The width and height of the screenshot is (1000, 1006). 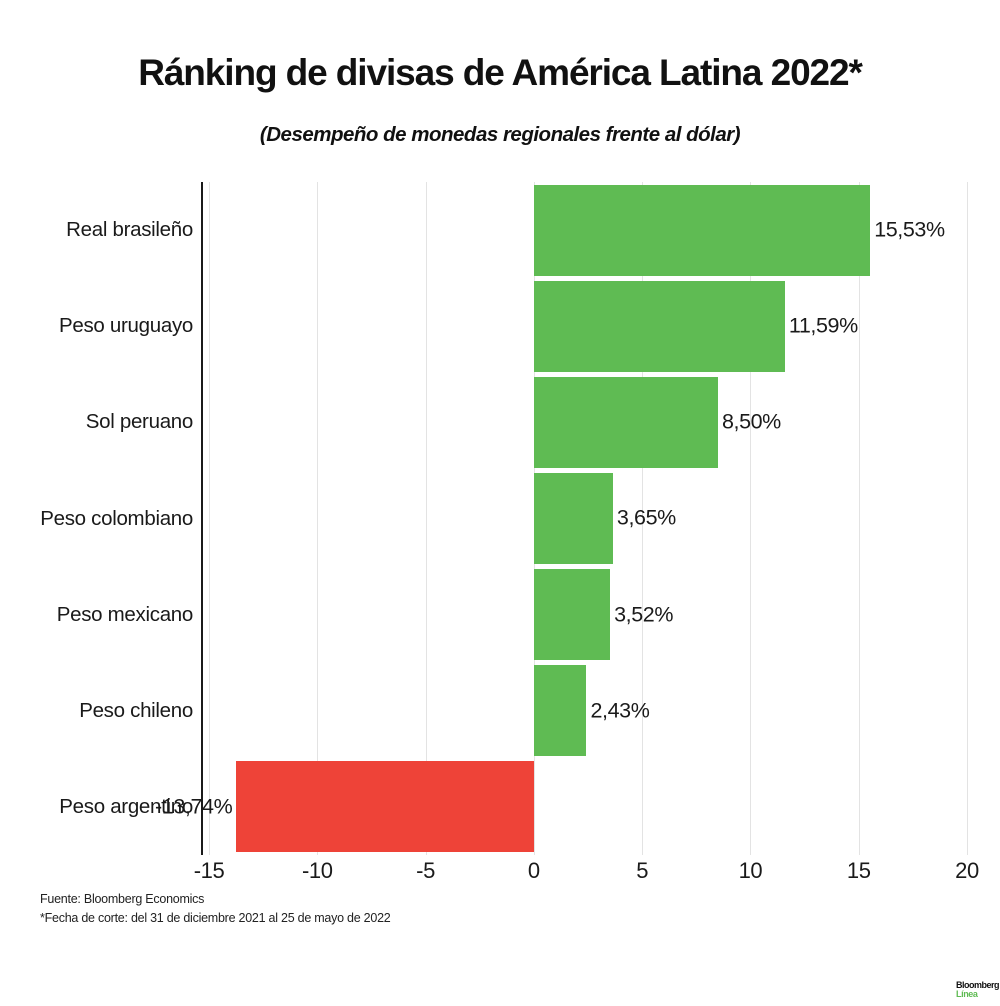 I want to click on bar-value-label: 15,53%, so click(x=909, y=229).